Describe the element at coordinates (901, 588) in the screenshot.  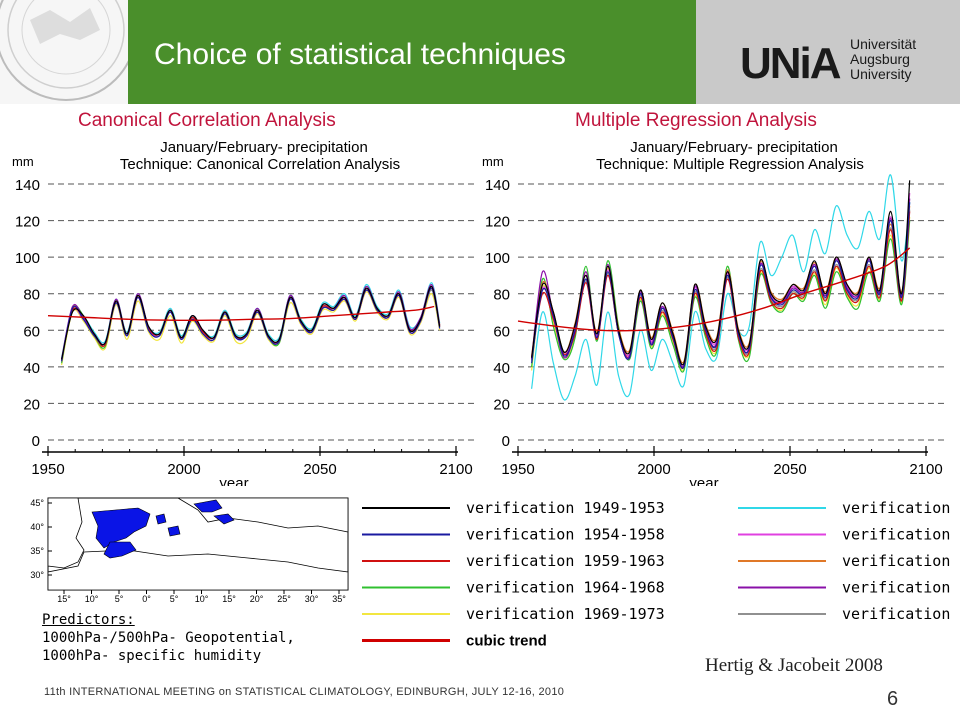
I see `legend-label: verification 1989-1993` at that location.